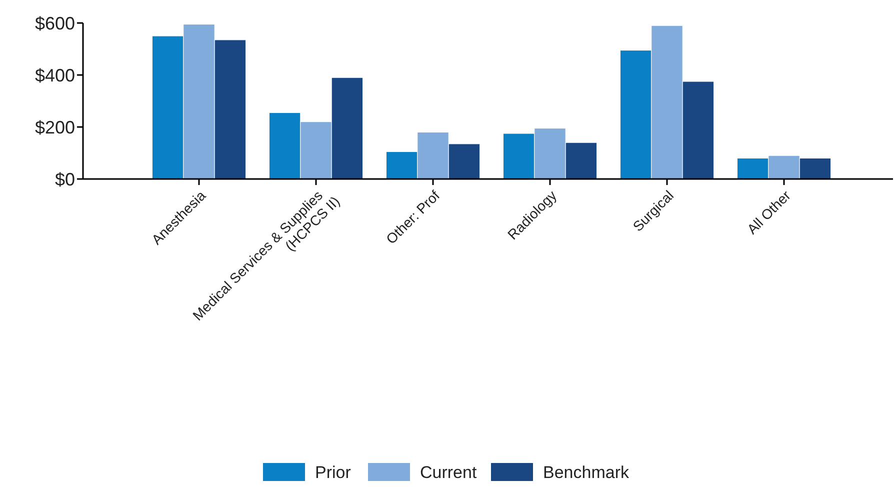  What do you see at coordinates (64, 179) in the screenshot?
I see `y-tick-label: $0` at bounding box center [64, 179].